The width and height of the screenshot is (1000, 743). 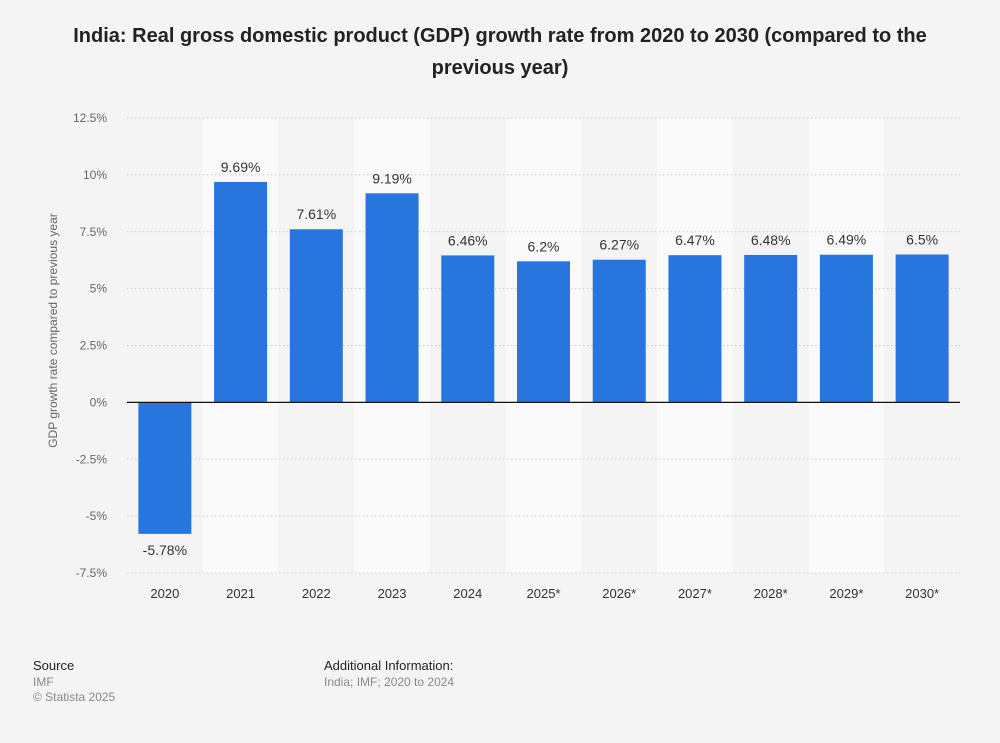 I want to click on data-label: 7.61%, so click(x=316, y=214).